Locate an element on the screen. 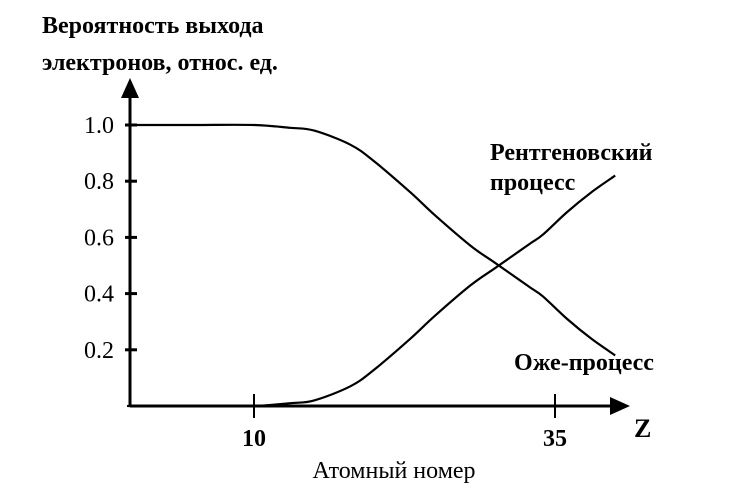 The width and height of the screenshot is (741, 497). series-label-xray-line-2: процесс is located at coordinates (533, 183).